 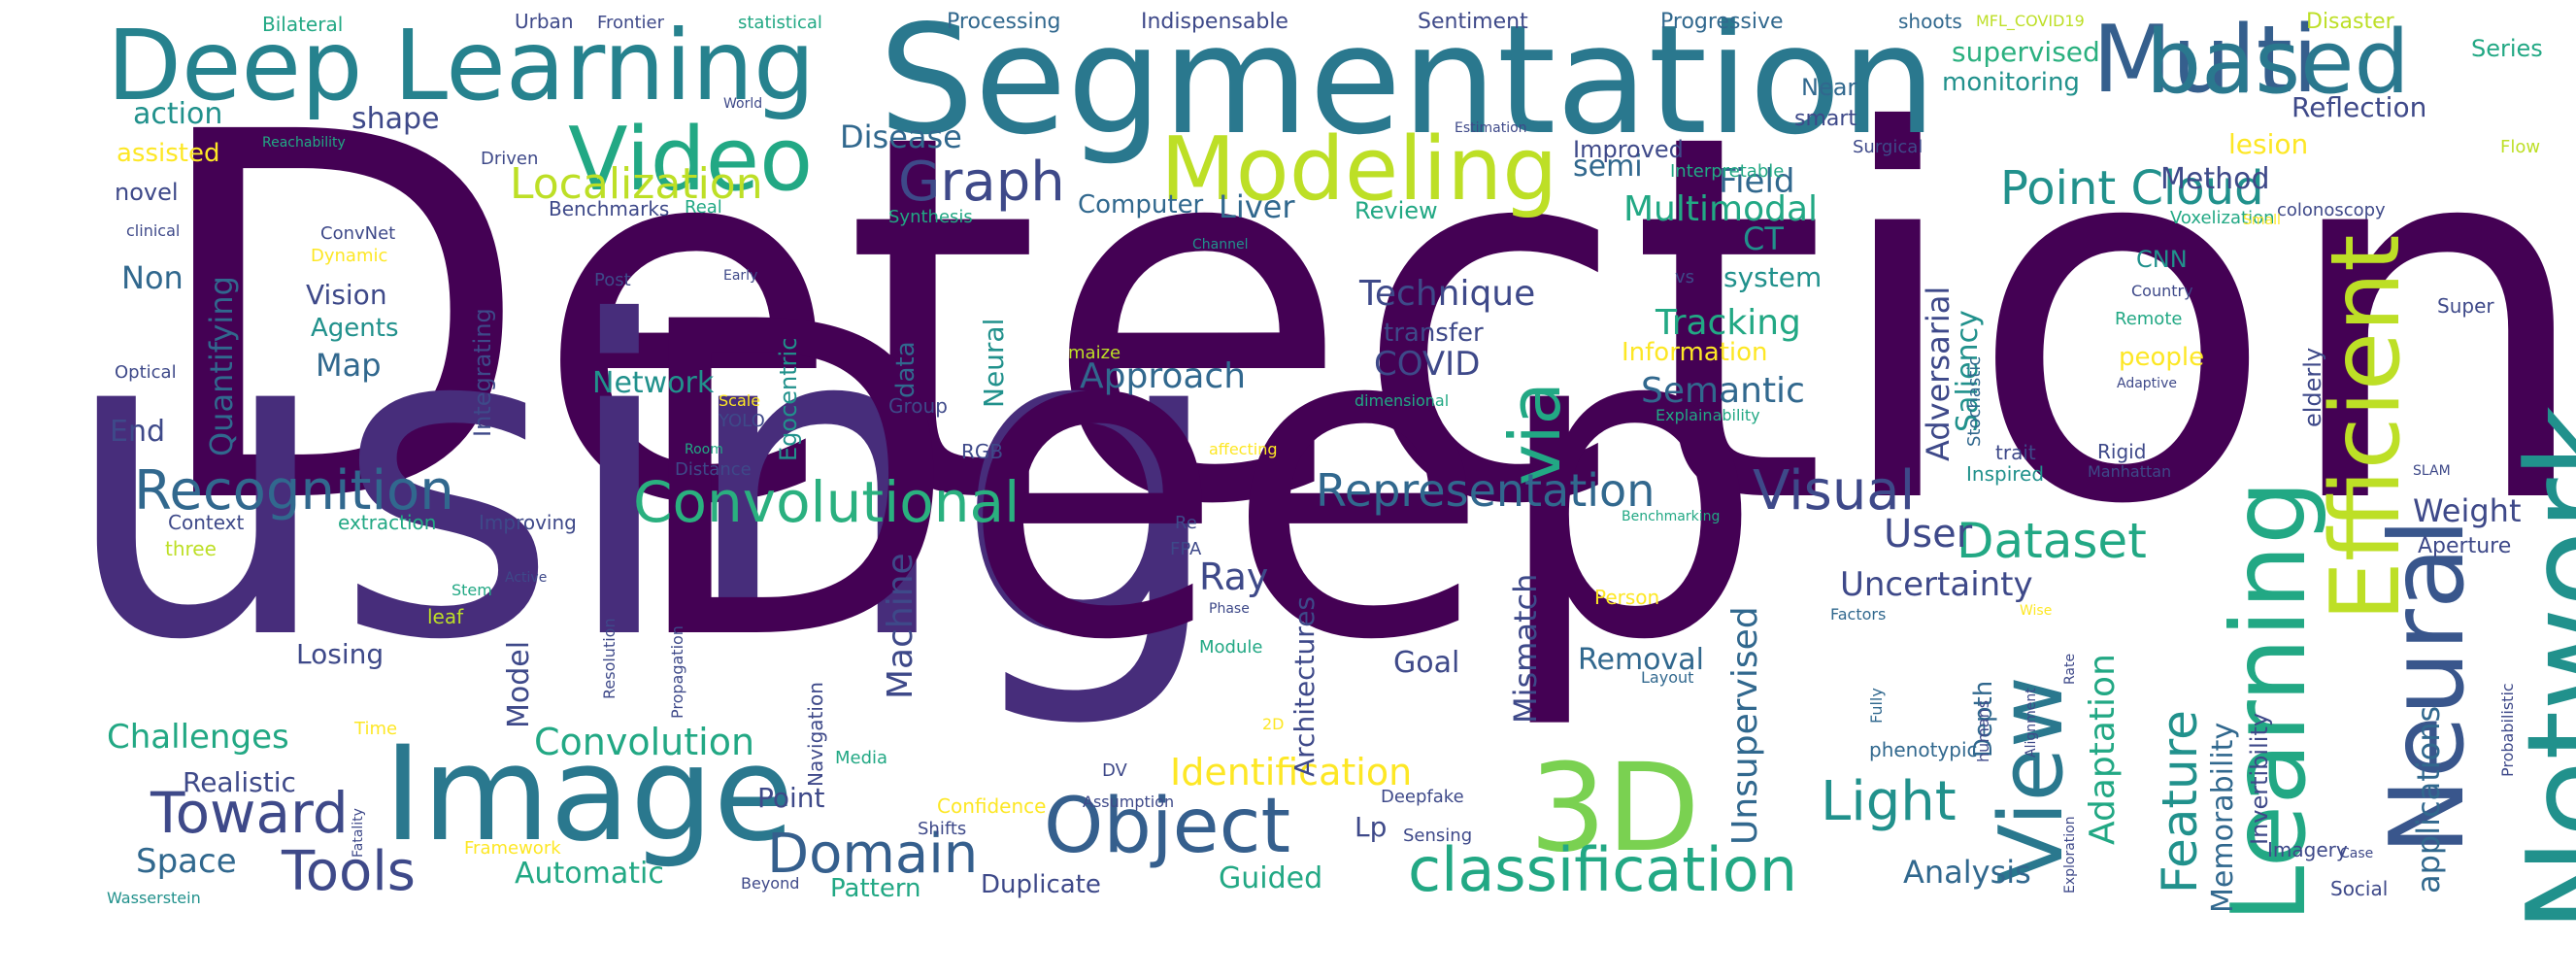 I want to click on word: Time, so click(x=376, y=729).